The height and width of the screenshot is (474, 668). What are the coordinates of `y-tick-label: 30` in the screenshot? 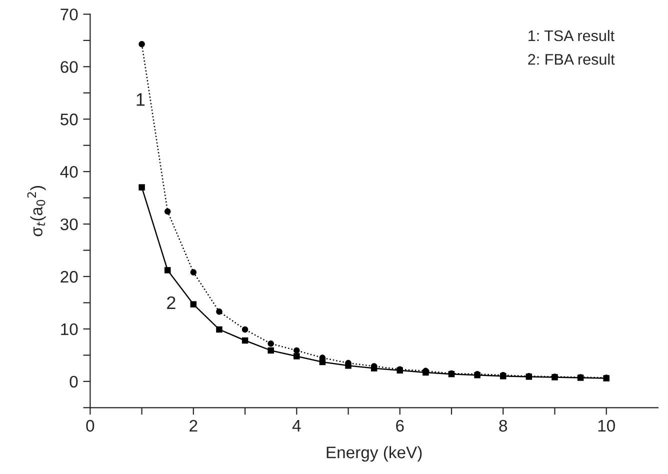 It's located at (69, 224).